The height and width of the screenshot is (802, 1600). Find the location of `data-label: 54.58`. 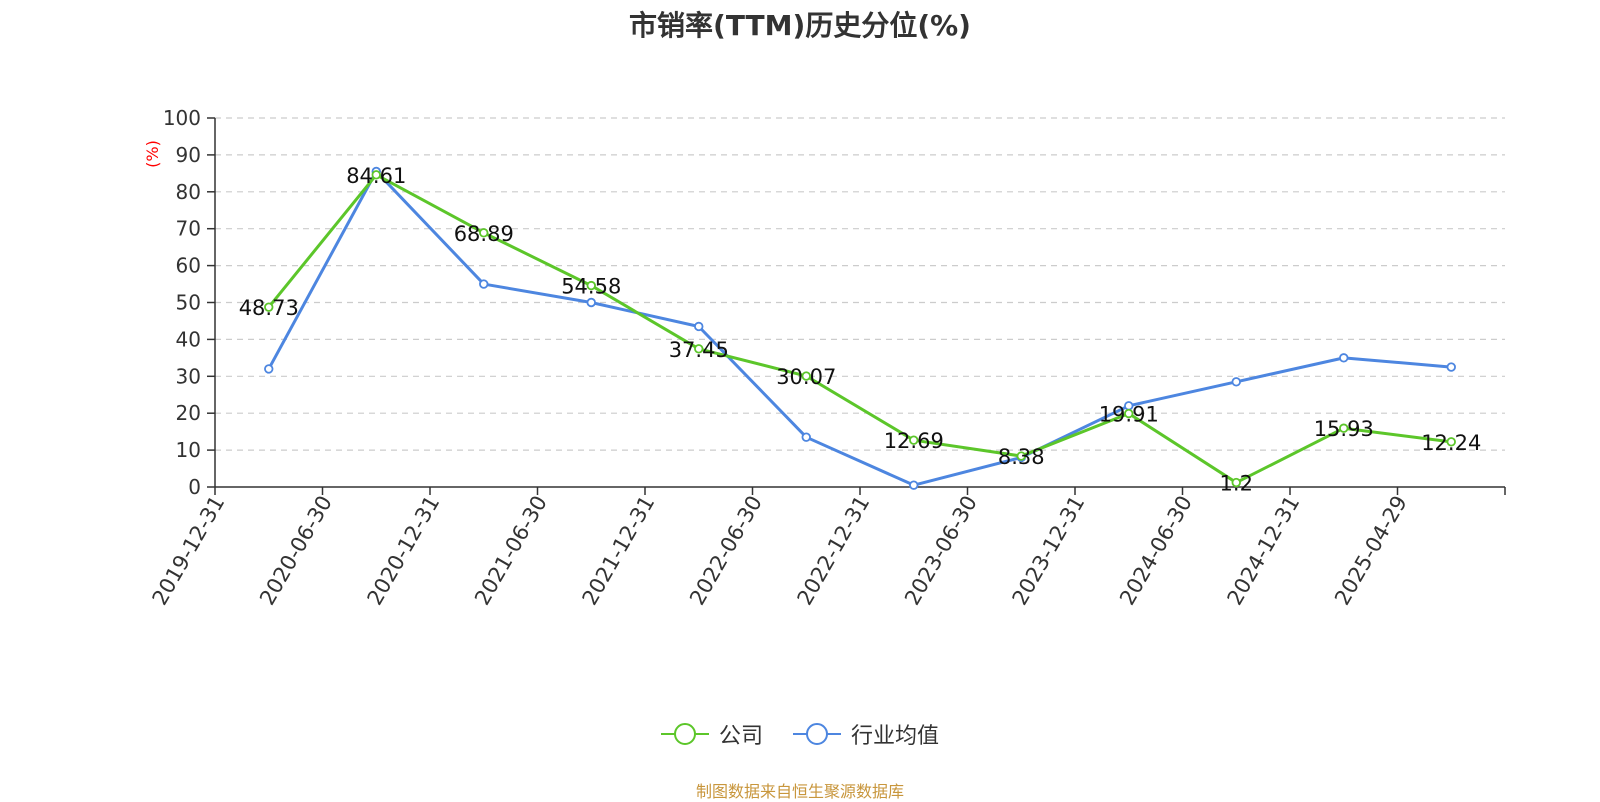

data-label: 54.58 is located at coordinates (591, 287).